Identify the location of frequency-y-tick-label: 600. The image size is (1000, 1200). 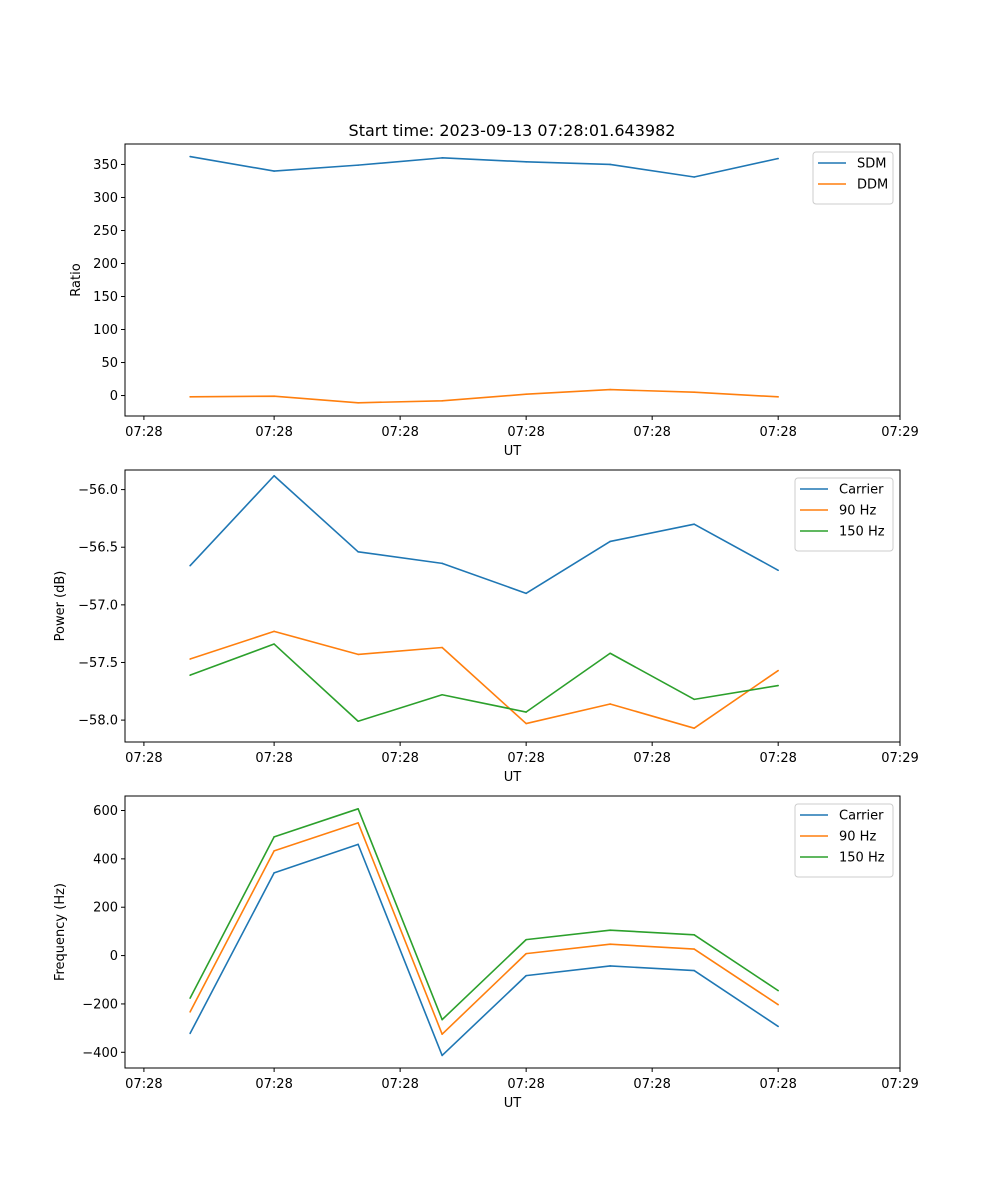
(105, 811).